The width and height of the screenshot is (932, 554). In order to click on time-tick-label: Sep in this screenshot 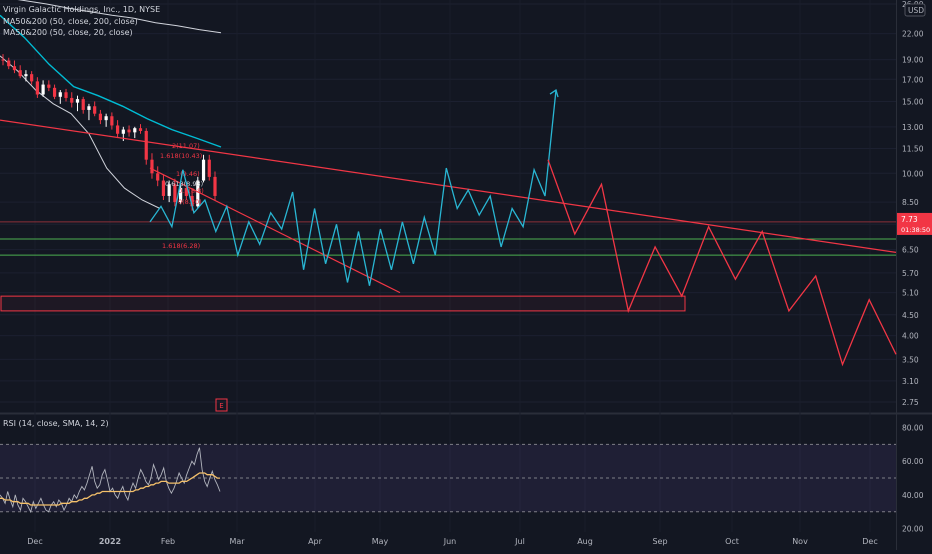, I will do `click(659, 541)`.